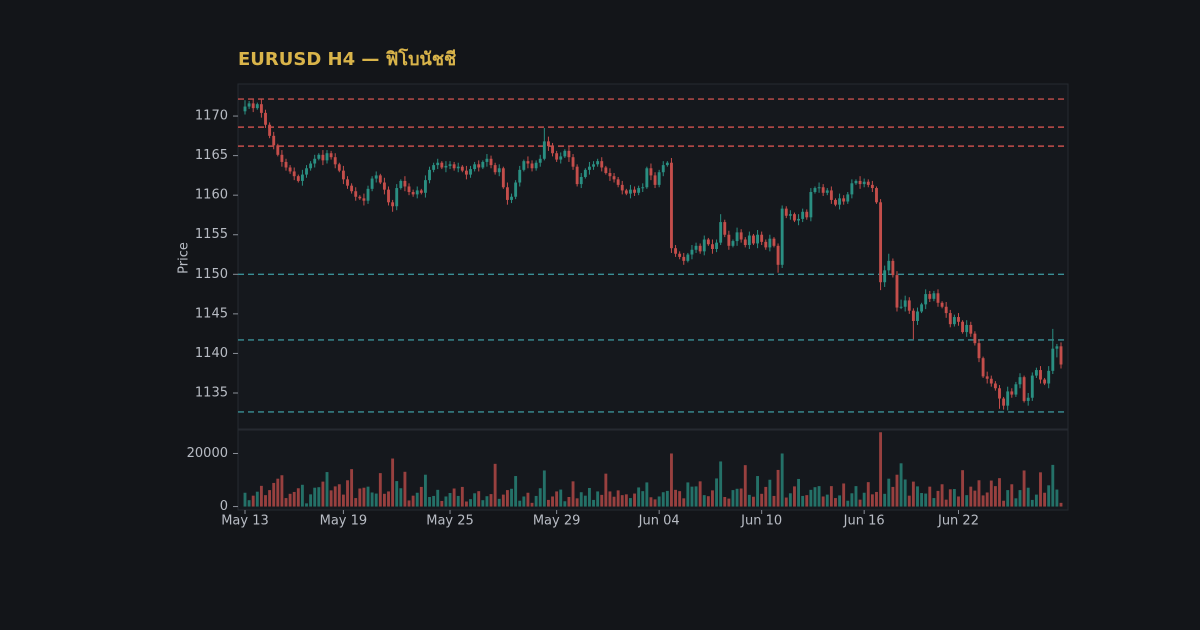  I want to click on x-tick-label: May 25, so click(450, 521).